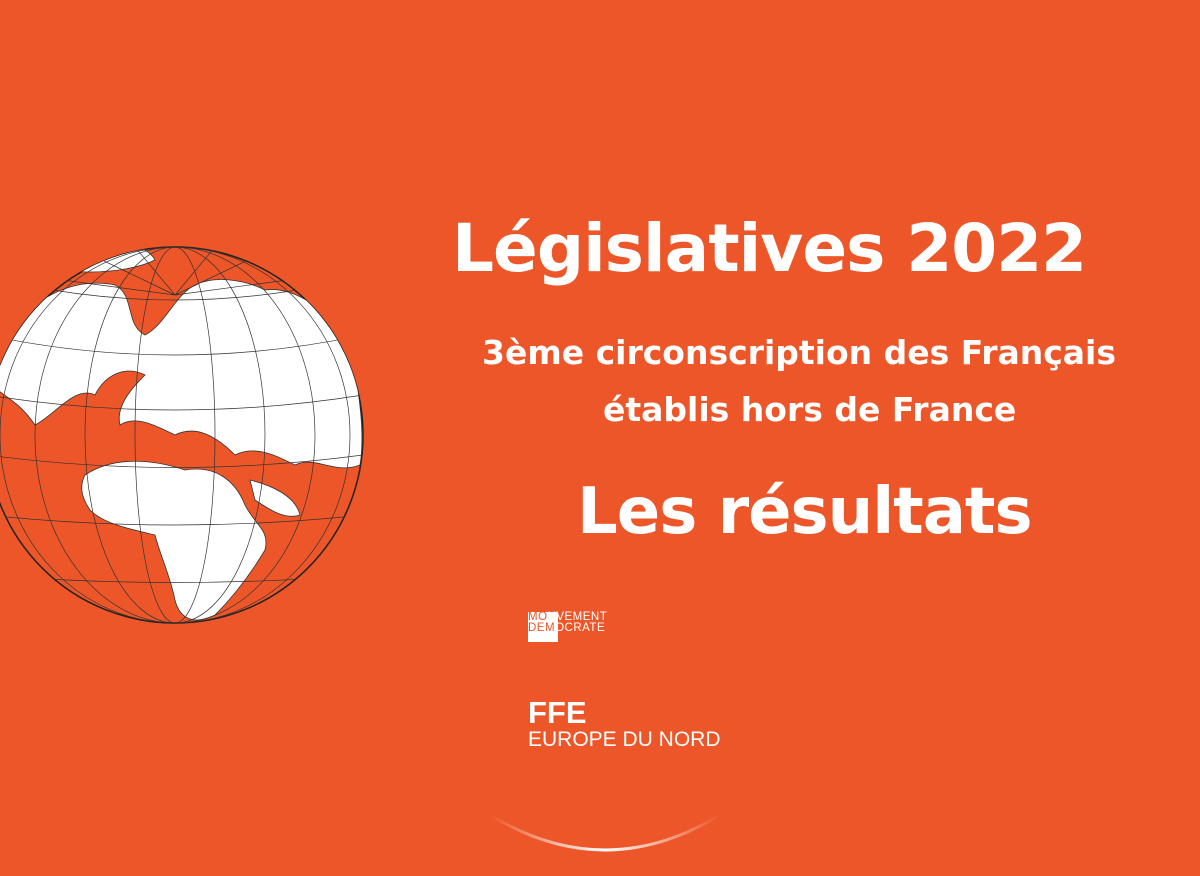 This screenshot has width=1200, height=876. Describe the element at coordinates (557, 712) in the screenshot. I see `ffe-label: FFE` at that location.